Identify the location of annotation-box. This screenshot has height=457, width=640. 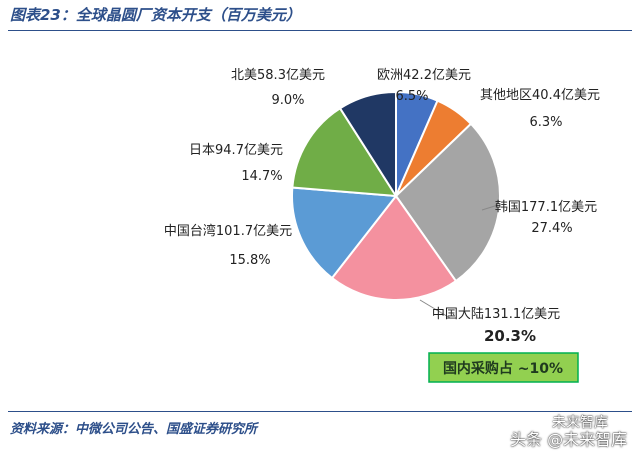
(503, 367).